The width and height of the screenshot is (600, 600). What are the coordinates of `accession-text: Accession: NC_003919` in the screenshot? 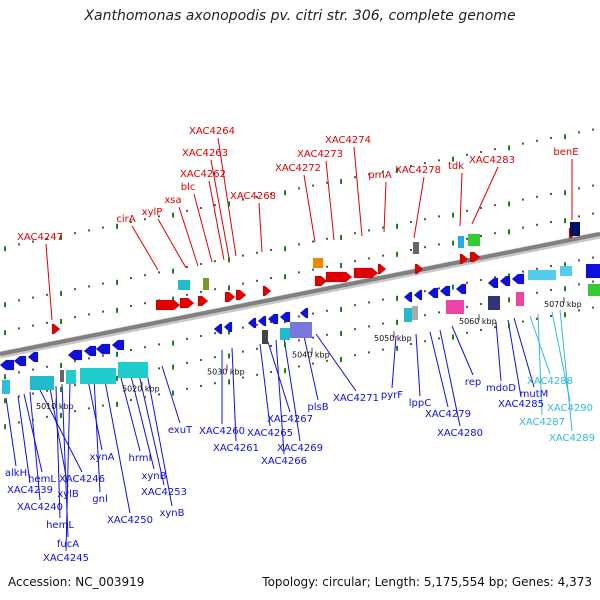 It's located at (76, 582).